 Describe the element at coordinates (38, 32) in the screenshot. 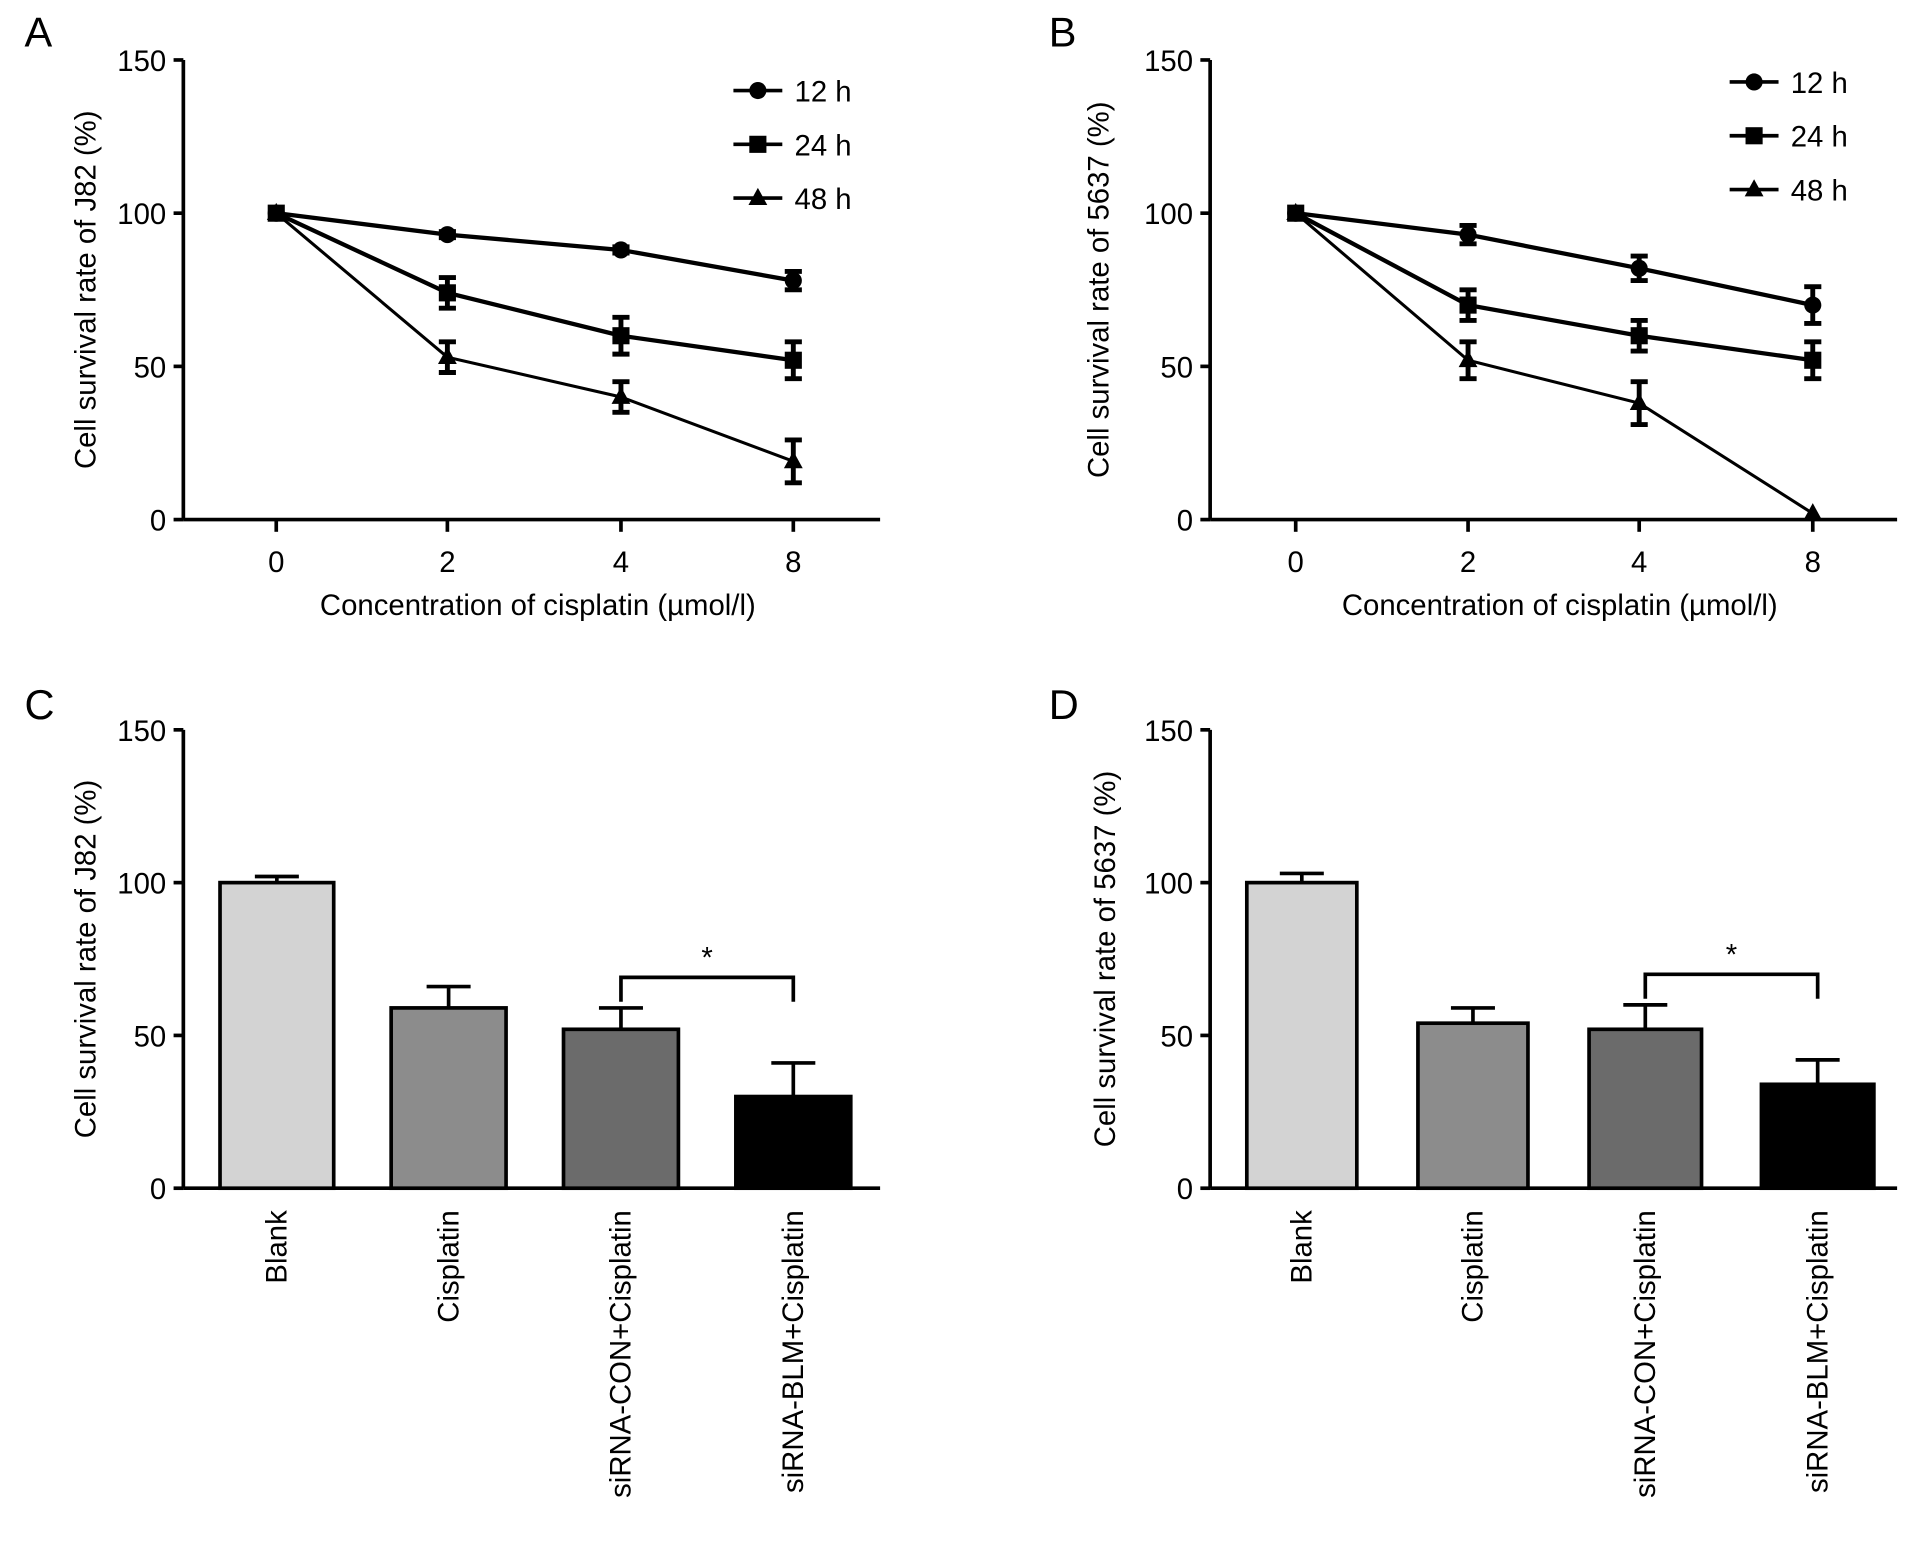

I see `panel-label: A` at that location.